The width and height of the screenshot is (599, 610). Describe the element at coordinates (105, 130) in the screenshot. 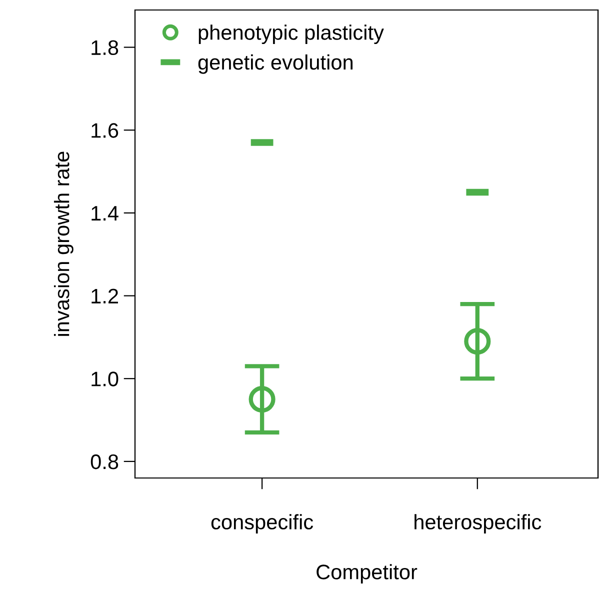

I see `y-tick-label: 1.6` at that location.